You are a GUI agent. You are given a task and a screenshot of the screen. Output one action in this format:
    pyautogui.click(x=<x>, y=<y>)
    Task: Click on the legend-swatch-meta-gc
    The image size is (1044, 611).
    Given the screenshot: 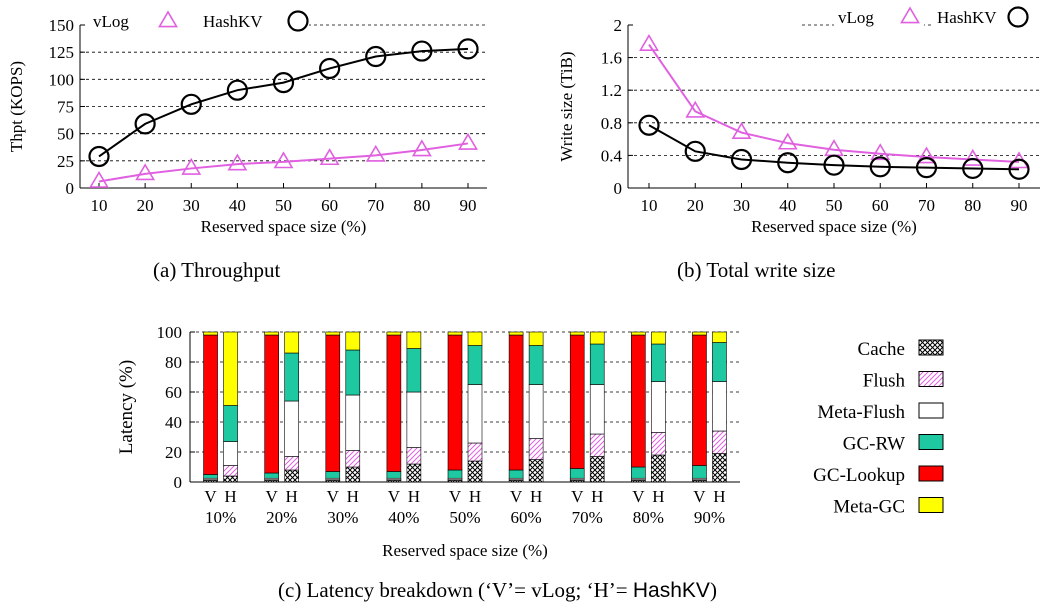 What is the action you would take?
    pyautogui.click(x=931, y=505)
    